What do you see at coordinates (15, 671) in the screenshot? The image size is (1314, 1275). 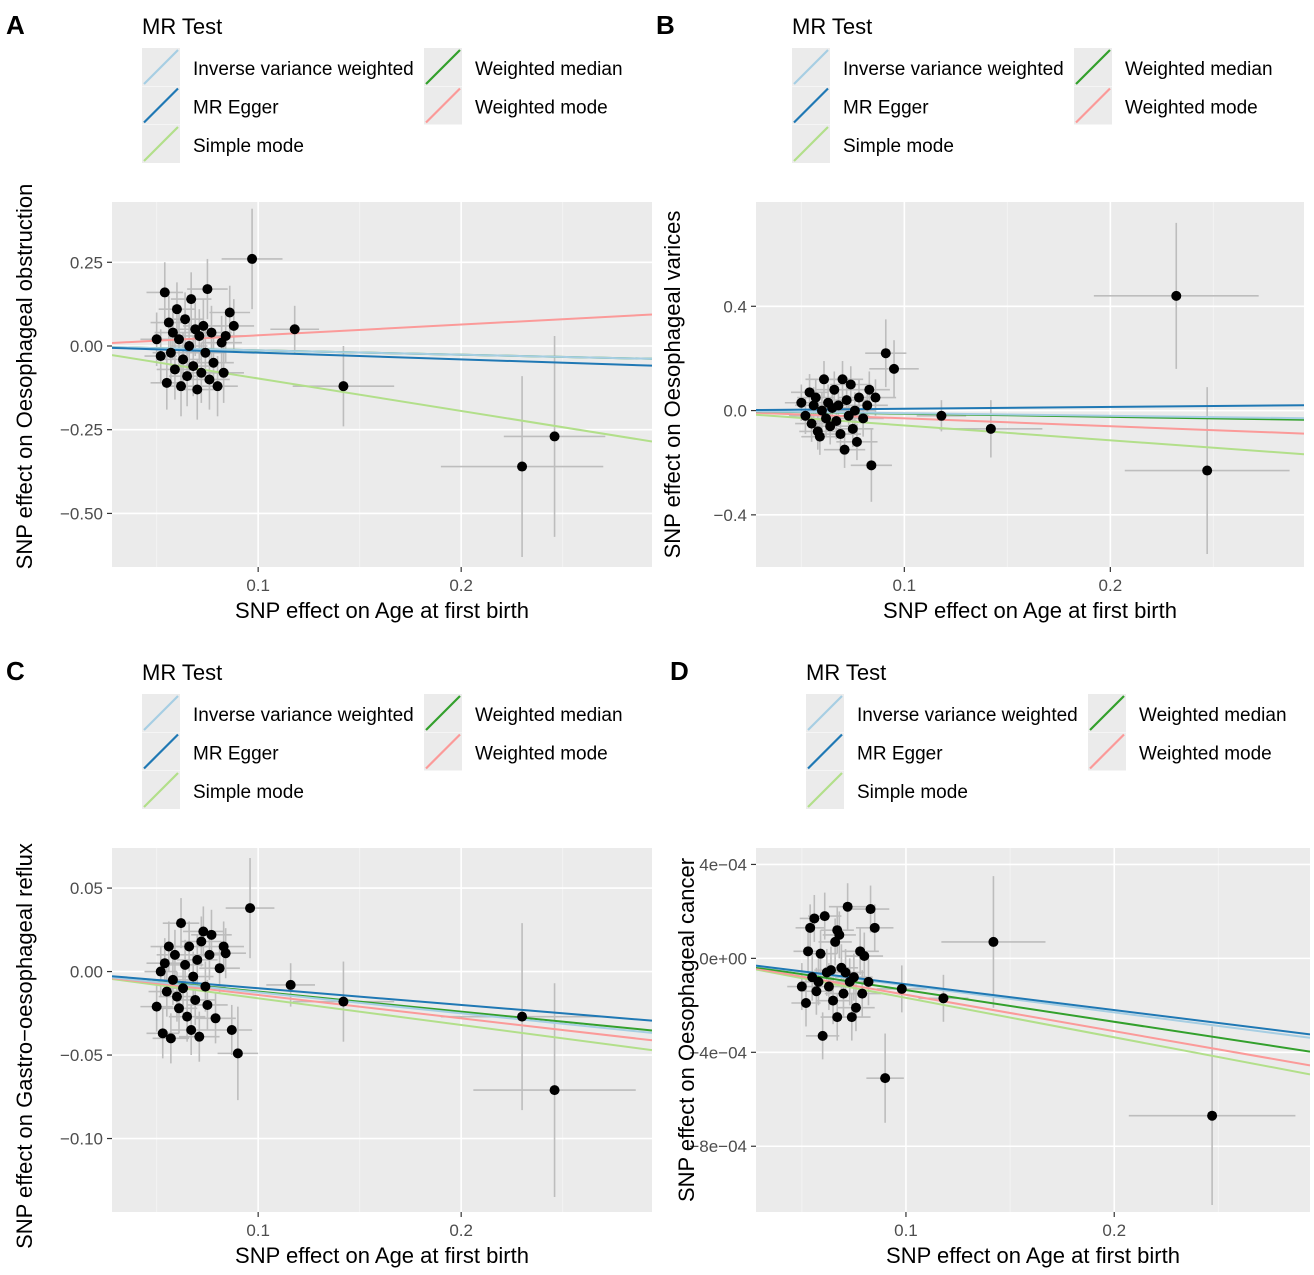 I see `panel-tag: C` at bounding box center [15, 671].